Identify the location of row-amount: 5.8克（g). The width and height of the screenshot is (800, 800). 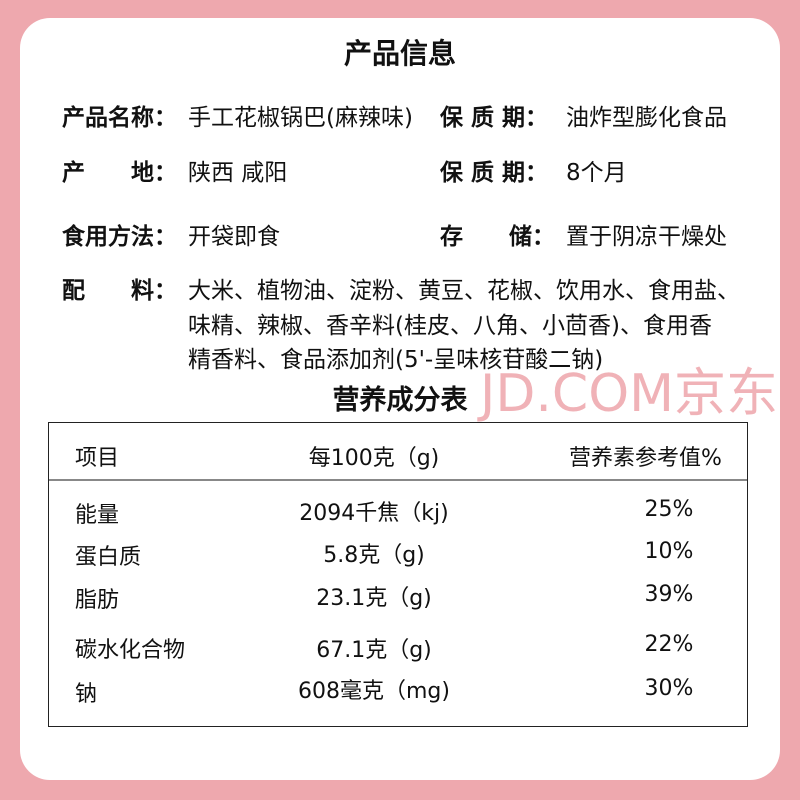
(374, 555).